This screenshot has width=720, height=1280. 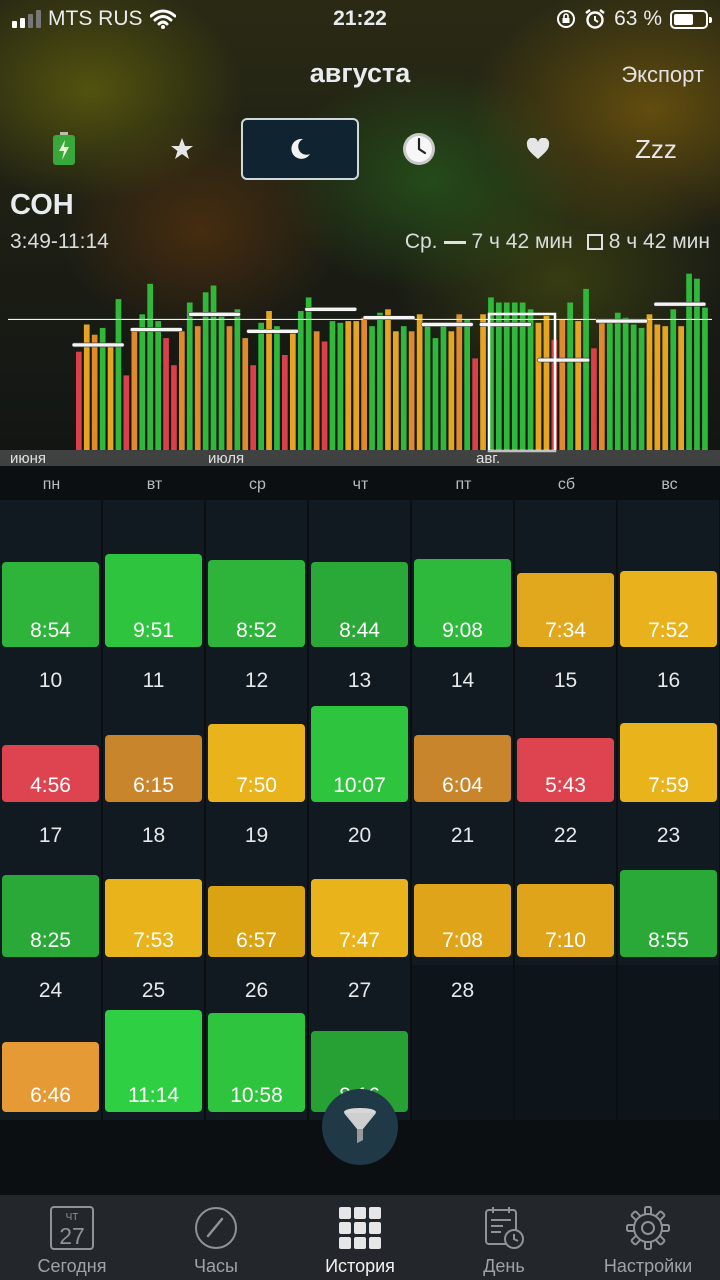 What do you see at coordinates (300, 149) in the screenshot?
I see `tab-sleep` at bounding box center [300, 149].